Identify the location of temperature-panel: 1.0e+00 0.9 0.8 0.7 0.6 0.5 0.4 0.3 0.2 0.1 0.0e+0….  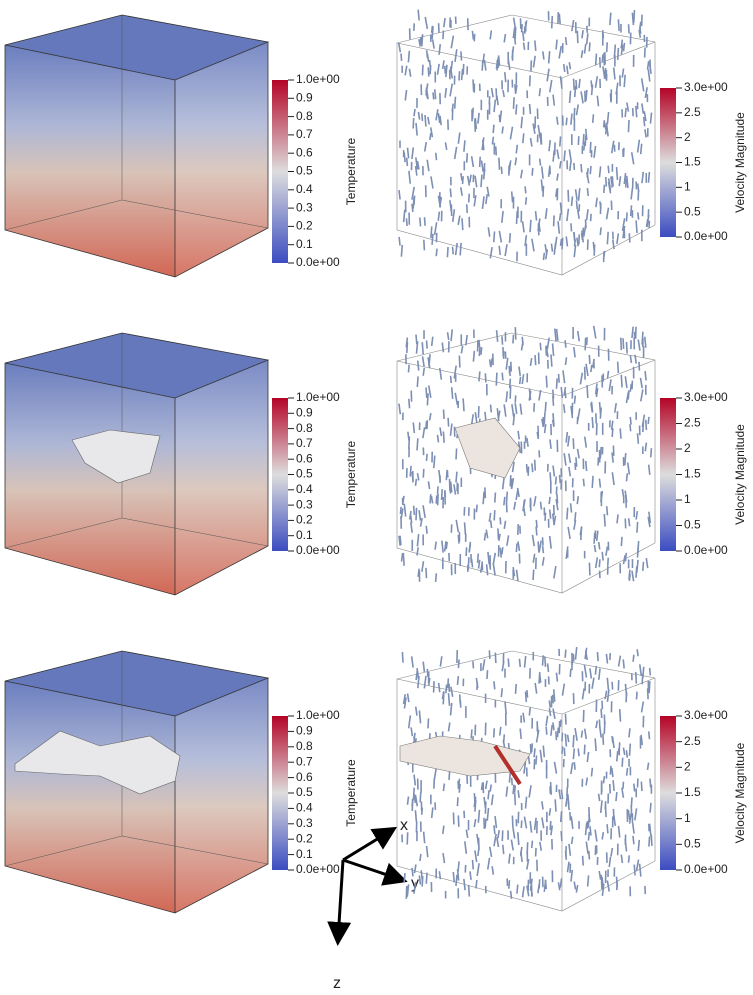
(181, 146).